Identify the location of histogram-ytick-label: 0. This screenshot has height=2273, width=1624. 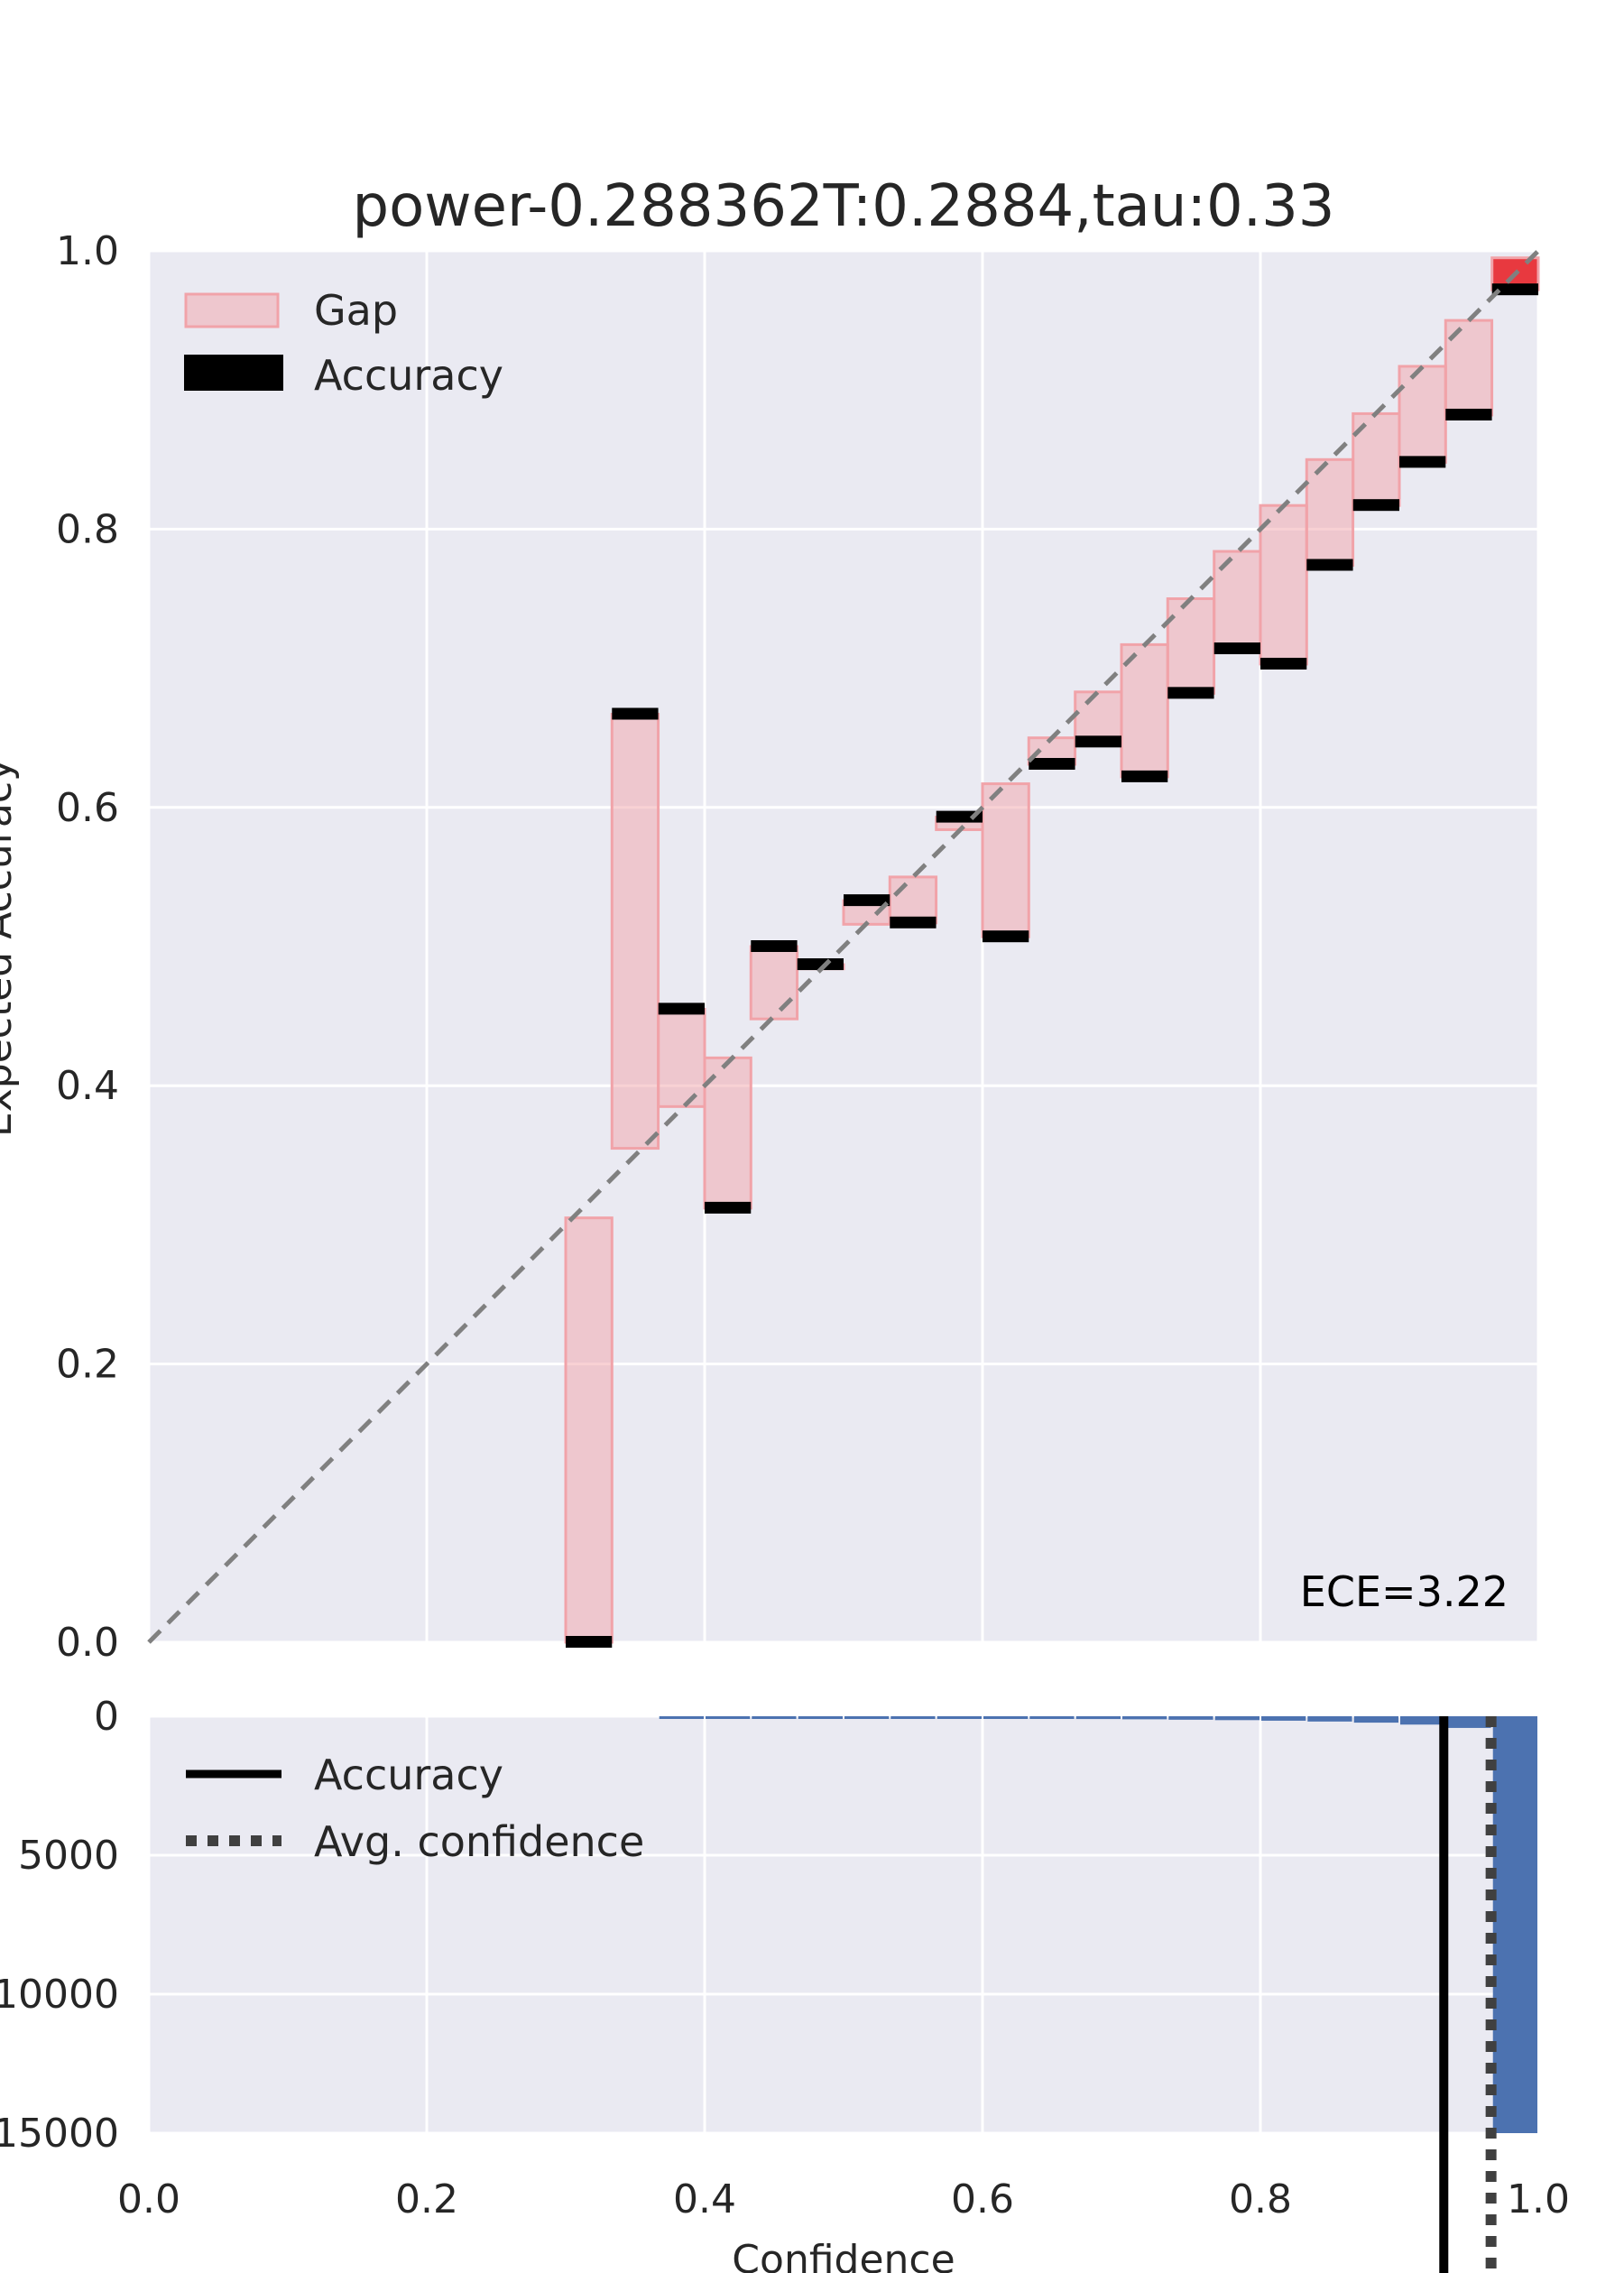
(107, 1717).